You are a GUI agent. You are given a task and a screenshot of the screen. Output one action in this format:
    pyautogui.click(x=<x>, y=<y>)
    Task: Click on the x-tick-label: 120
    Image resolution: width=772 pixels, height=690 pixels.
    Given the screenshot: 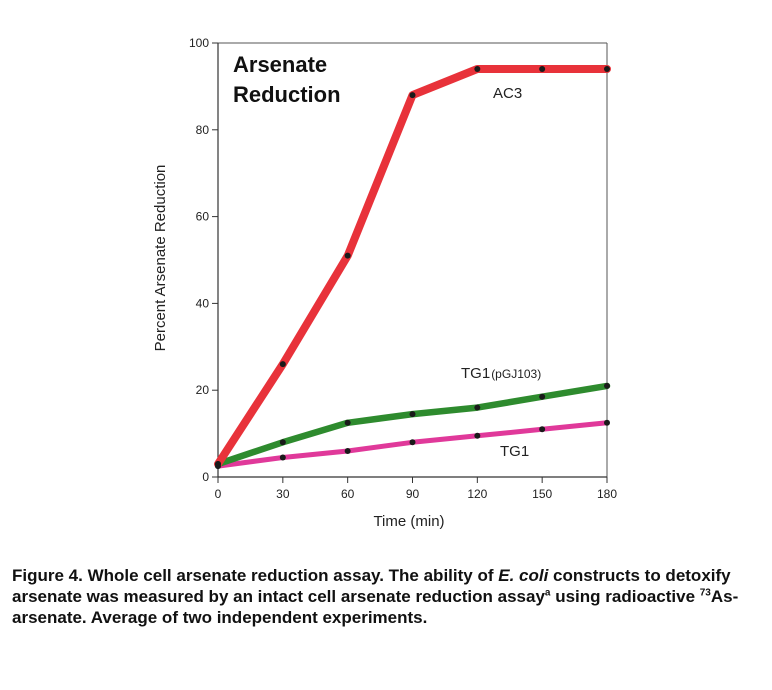 What is the action you would take?
    pyautogui.click(x=477, y=494)
    